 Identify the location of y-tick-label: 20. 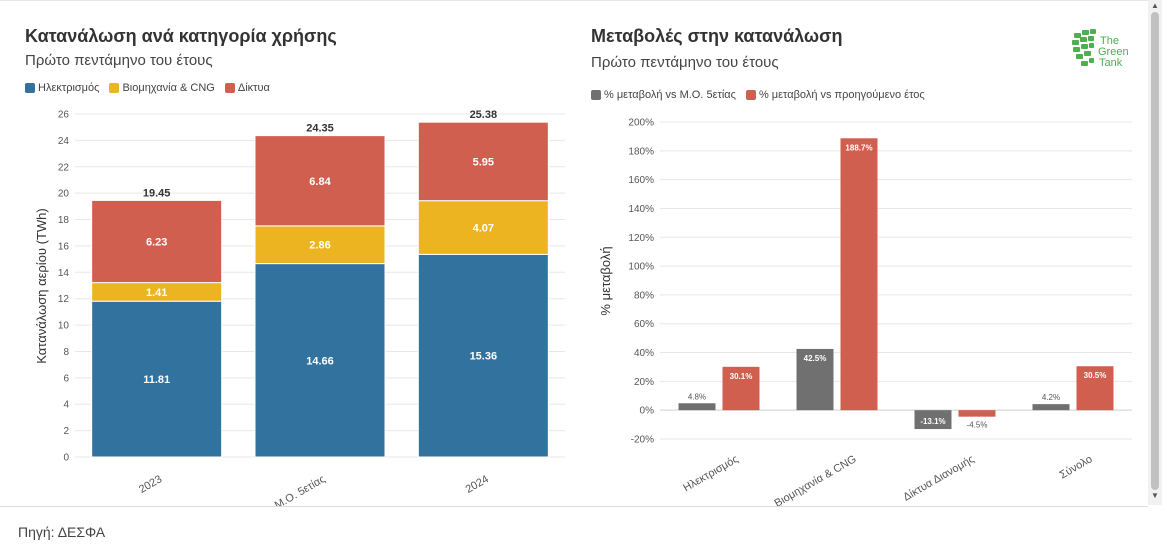
(64, 194).